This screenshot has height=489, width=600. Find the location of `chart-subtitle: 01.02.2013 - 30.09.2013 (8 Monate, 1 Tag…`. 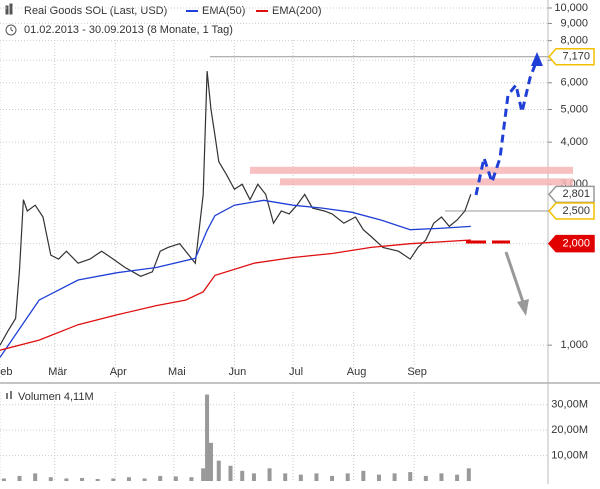

chart-subtitle: 01.02.2013 - 30.09.2013 (8 Monate, 1 Tag… is located at coordinates (128, 30).